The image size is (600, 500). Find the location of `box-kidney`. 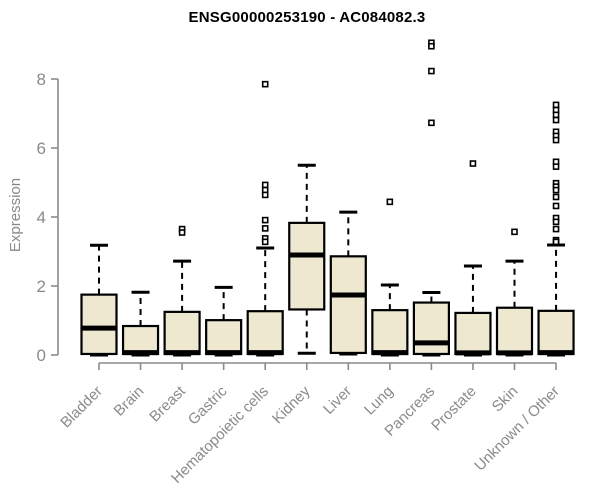

box-kidney is located at coordinates (307, 266).